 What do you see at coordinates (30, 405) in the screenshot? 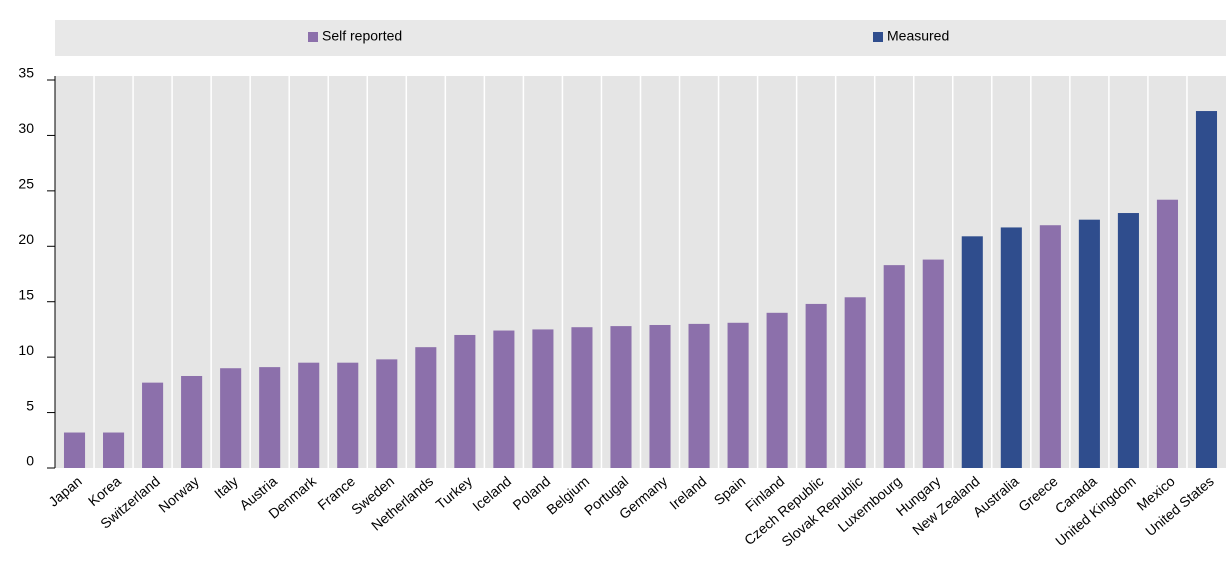
I see `y-tick-label: 5` at bounding box center [30, 405].